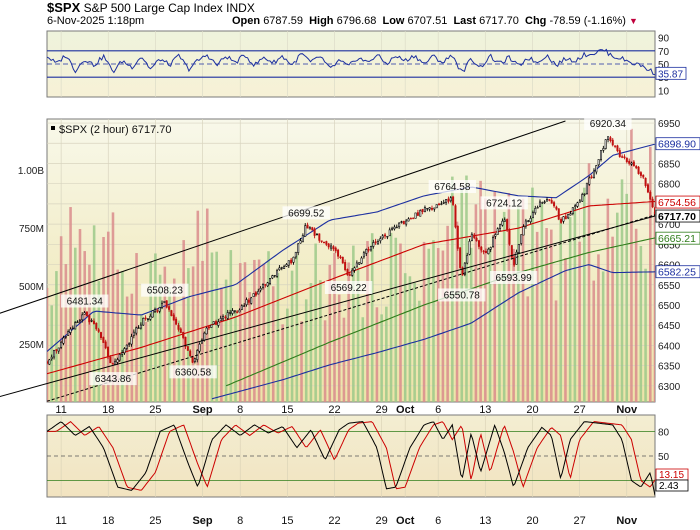 The height and width of the screenshot is (530, 700). I want to click on chg-value: -78.59 (-1.16%), so click(587, 21).